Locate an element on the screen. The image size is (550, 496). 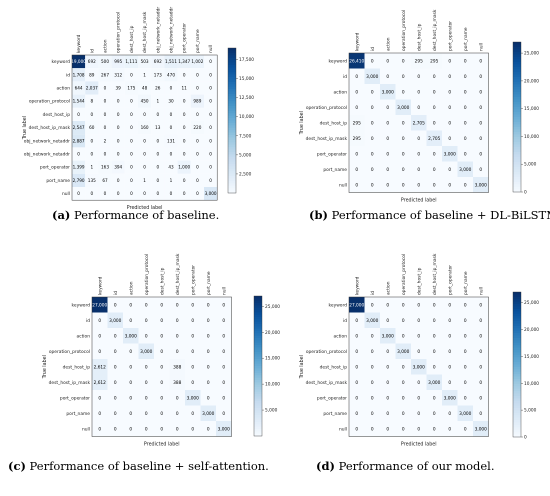
caption-b: (b) Performance of baseline + DL-BiLSTM. is located at coordinates (429, 215).